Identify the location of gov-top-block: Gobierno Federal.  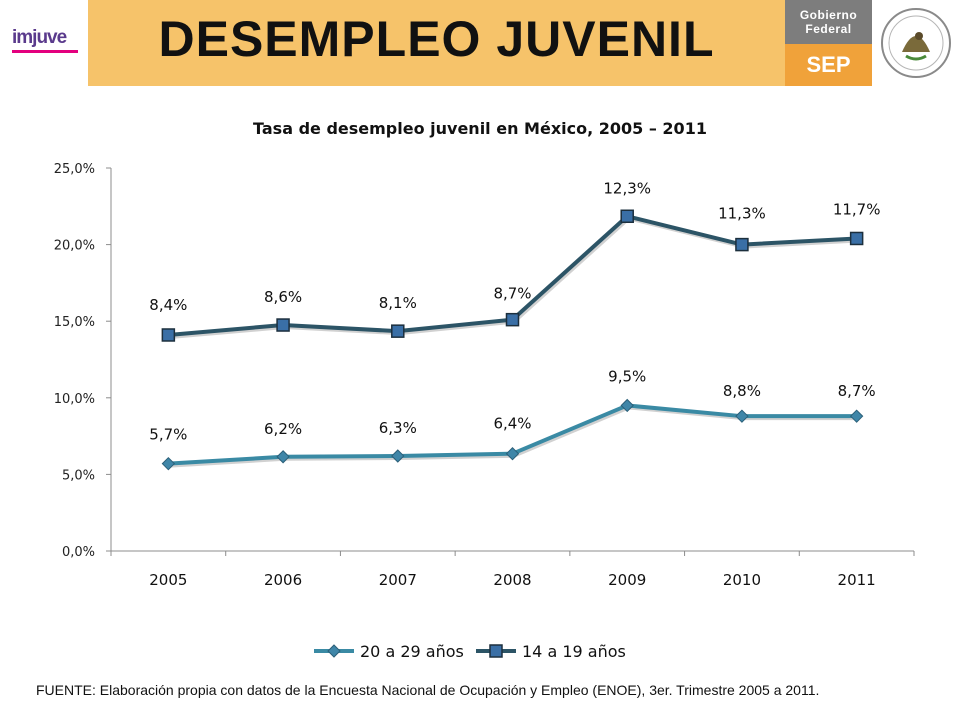
(828, 22).